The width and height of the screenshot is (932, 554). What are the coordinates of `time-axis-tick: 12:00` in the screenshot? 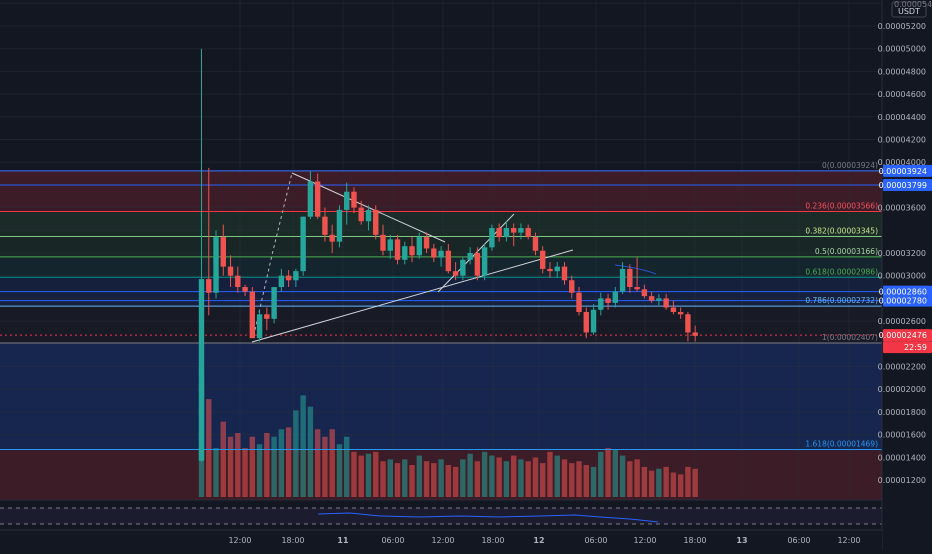 It's located at (442, 540).